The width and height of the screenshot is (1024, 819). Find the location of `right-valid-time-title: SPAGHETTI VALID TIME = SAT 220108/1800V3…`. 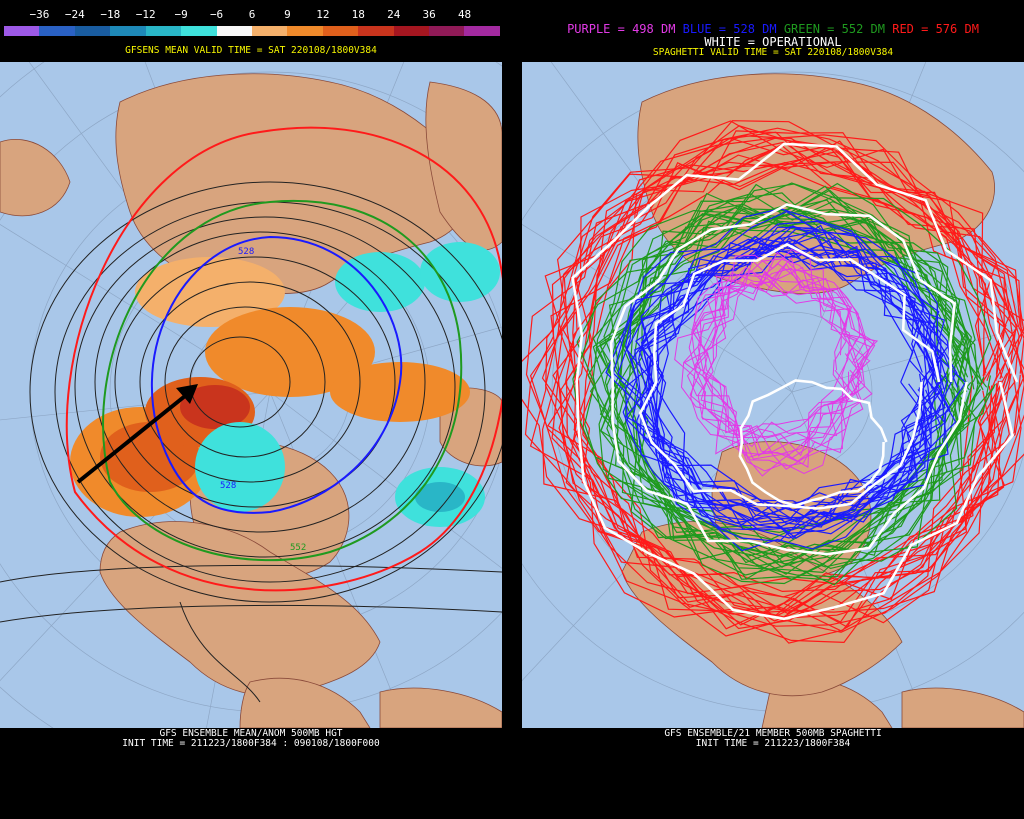

right-valid-time-title: SPAGHETTI VALID TIME = SAT 220108/1800V3… is located at coordinates (773, 52).